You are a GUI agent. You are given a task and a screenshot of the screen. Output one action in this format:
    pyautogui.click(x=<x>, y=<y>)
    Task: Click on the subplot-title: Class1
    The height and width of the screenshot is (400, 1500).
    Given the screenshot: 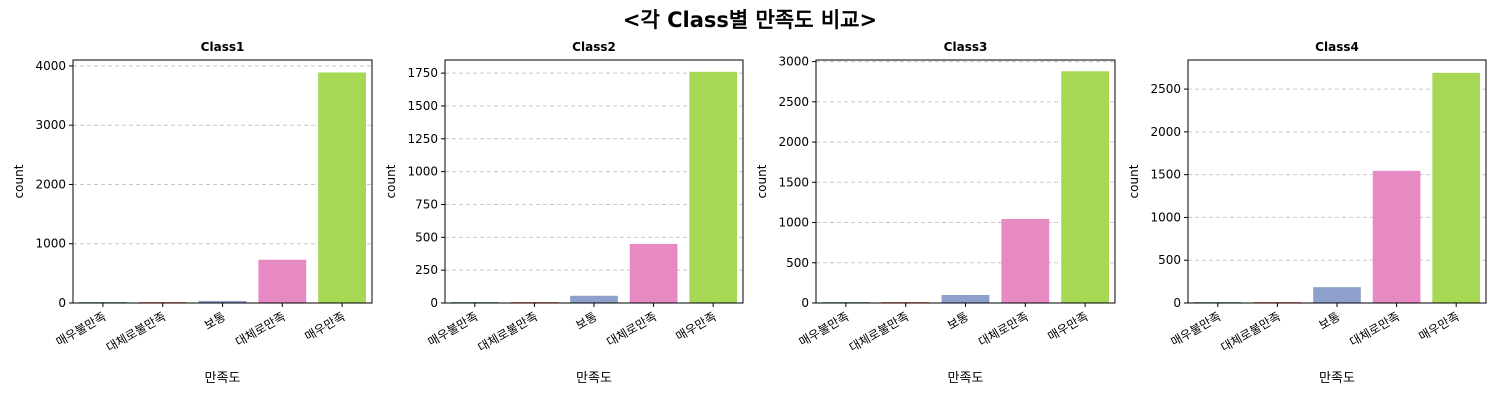 What is the action you would take?
    pyautogui.click(x=223, y=47)
    